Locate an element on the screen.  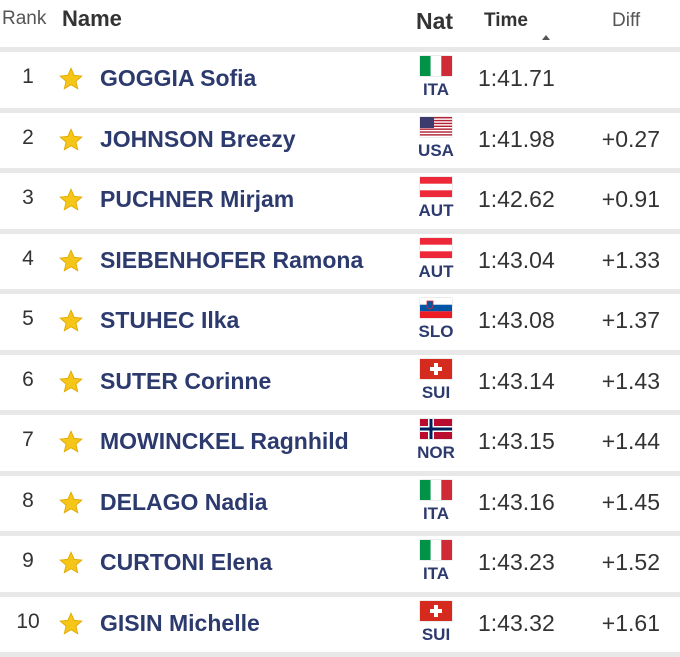
rank: 10 is located at coordinates (28, 621).